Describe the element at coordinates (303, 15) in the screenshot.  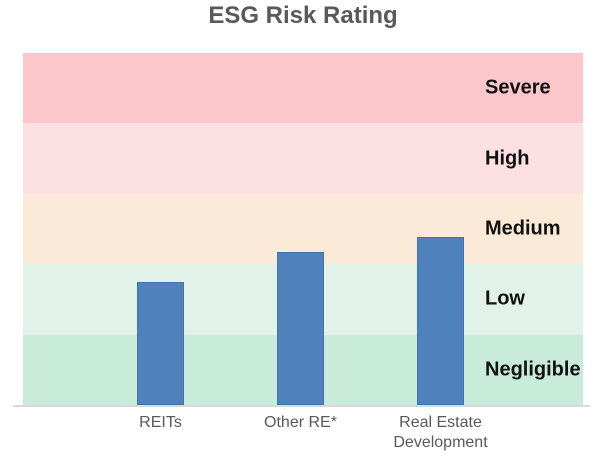
I see `chart-title: ESG Risk Rating` at that location.